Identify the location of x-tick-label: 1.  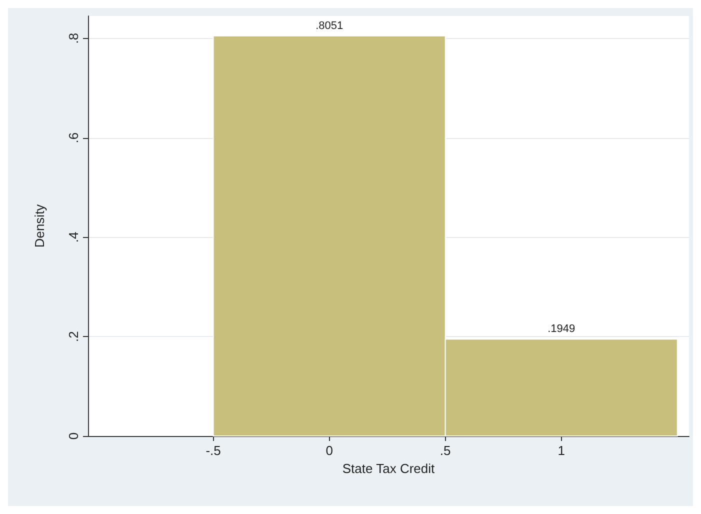
(561, 450).